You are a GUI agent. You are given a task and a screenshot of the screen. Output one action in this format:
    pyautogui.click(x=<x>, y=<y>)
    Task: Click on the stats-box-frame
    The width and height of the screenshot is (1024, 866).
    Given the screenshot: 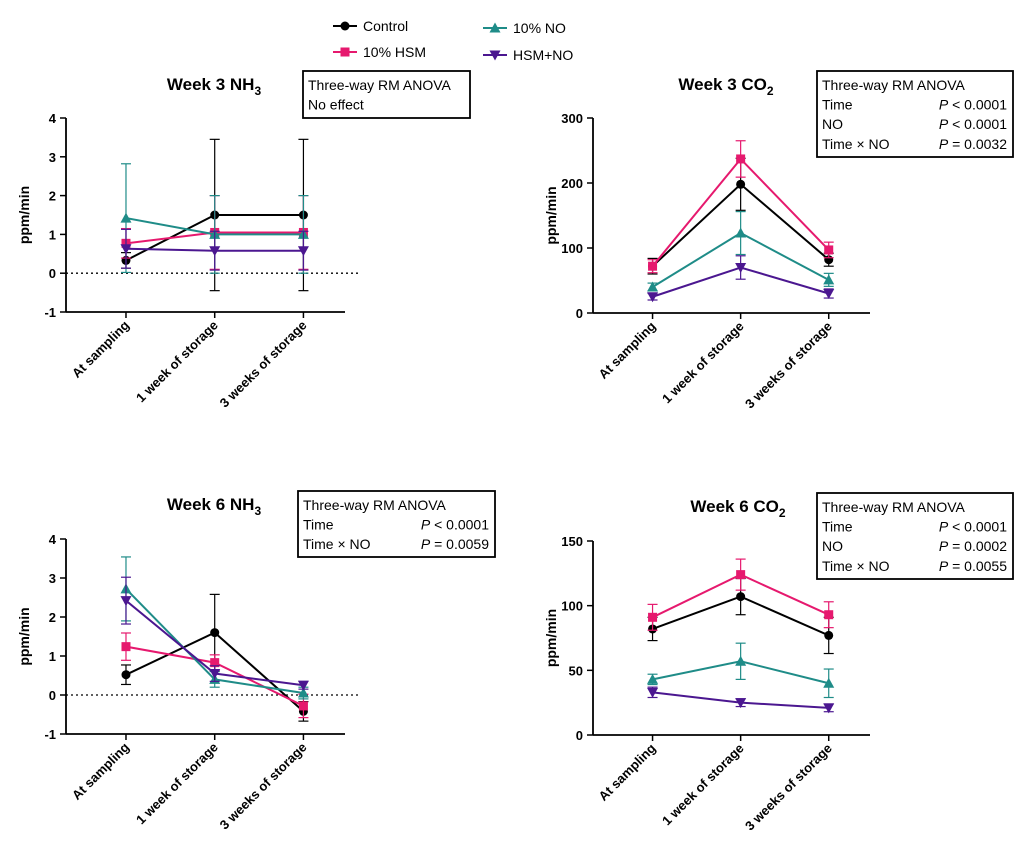 What is the action you would take?
    pyautogui.click(x=396, y=524)
    